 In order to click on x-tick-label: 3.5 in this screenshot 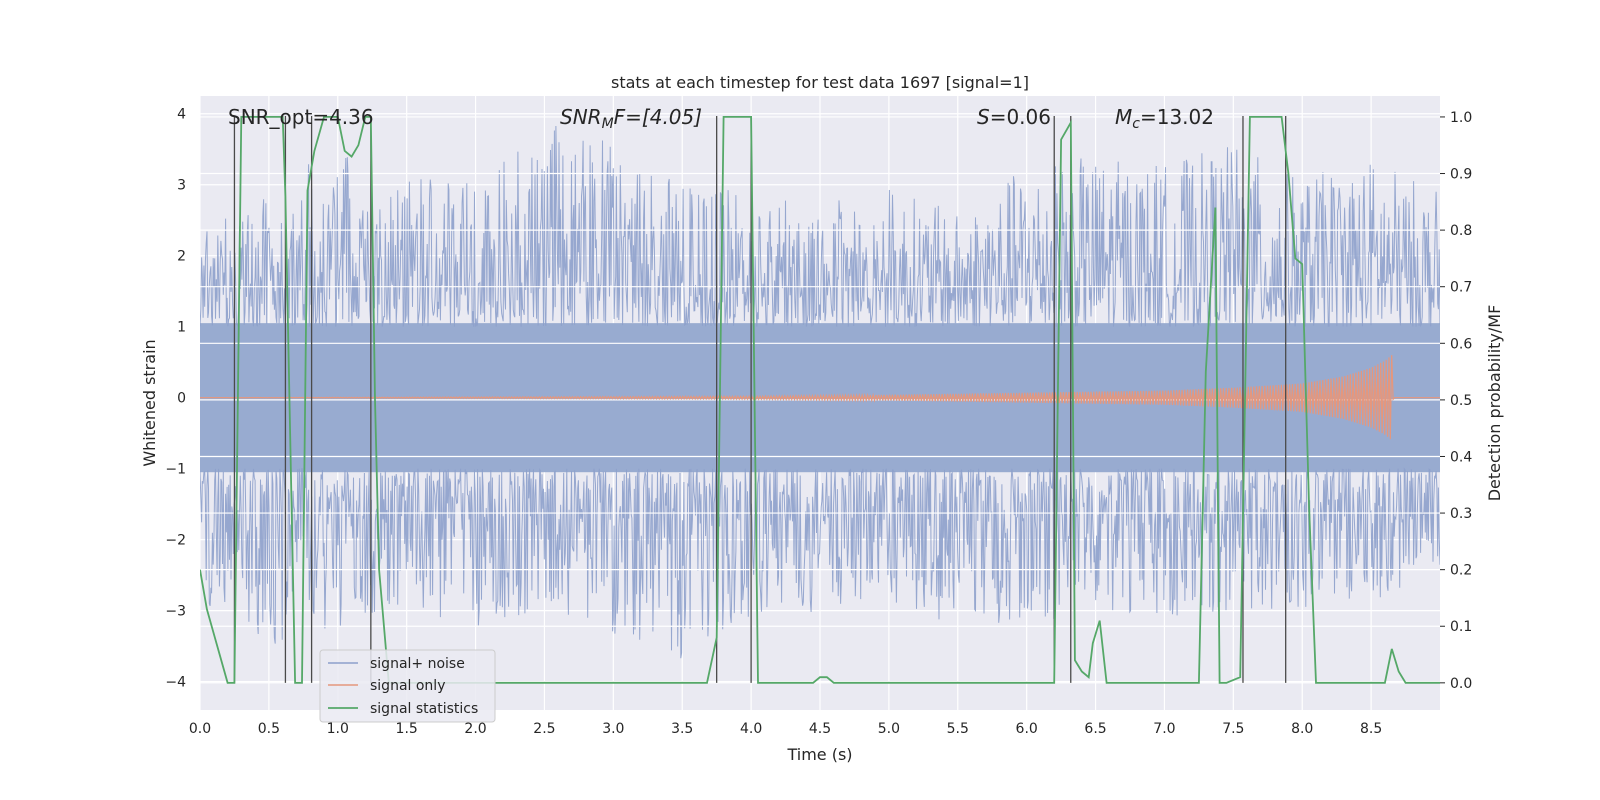, I will do `click(682, 729)`.